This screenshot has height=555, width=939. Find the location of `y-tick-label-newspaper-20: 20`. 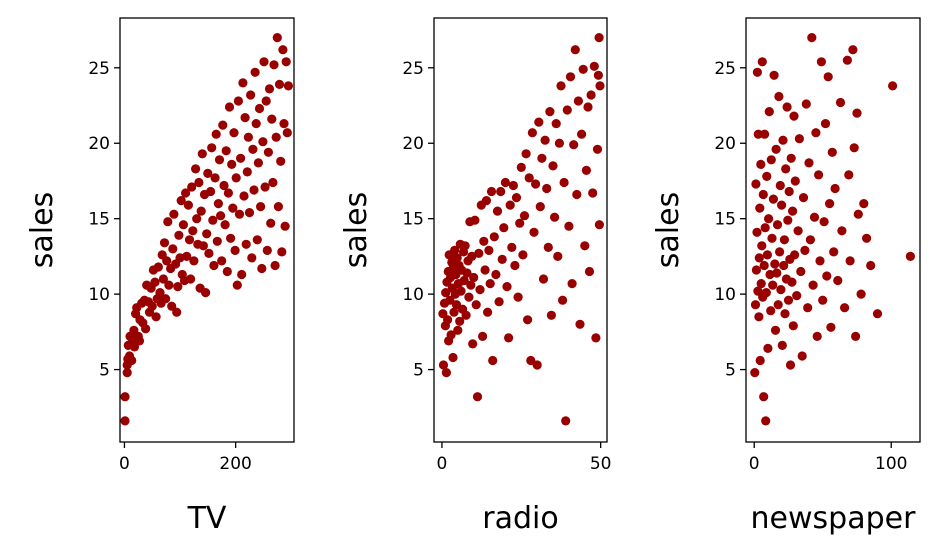

y-tick-label-newspaper-20: 20 is located at coordinates (725, 144).